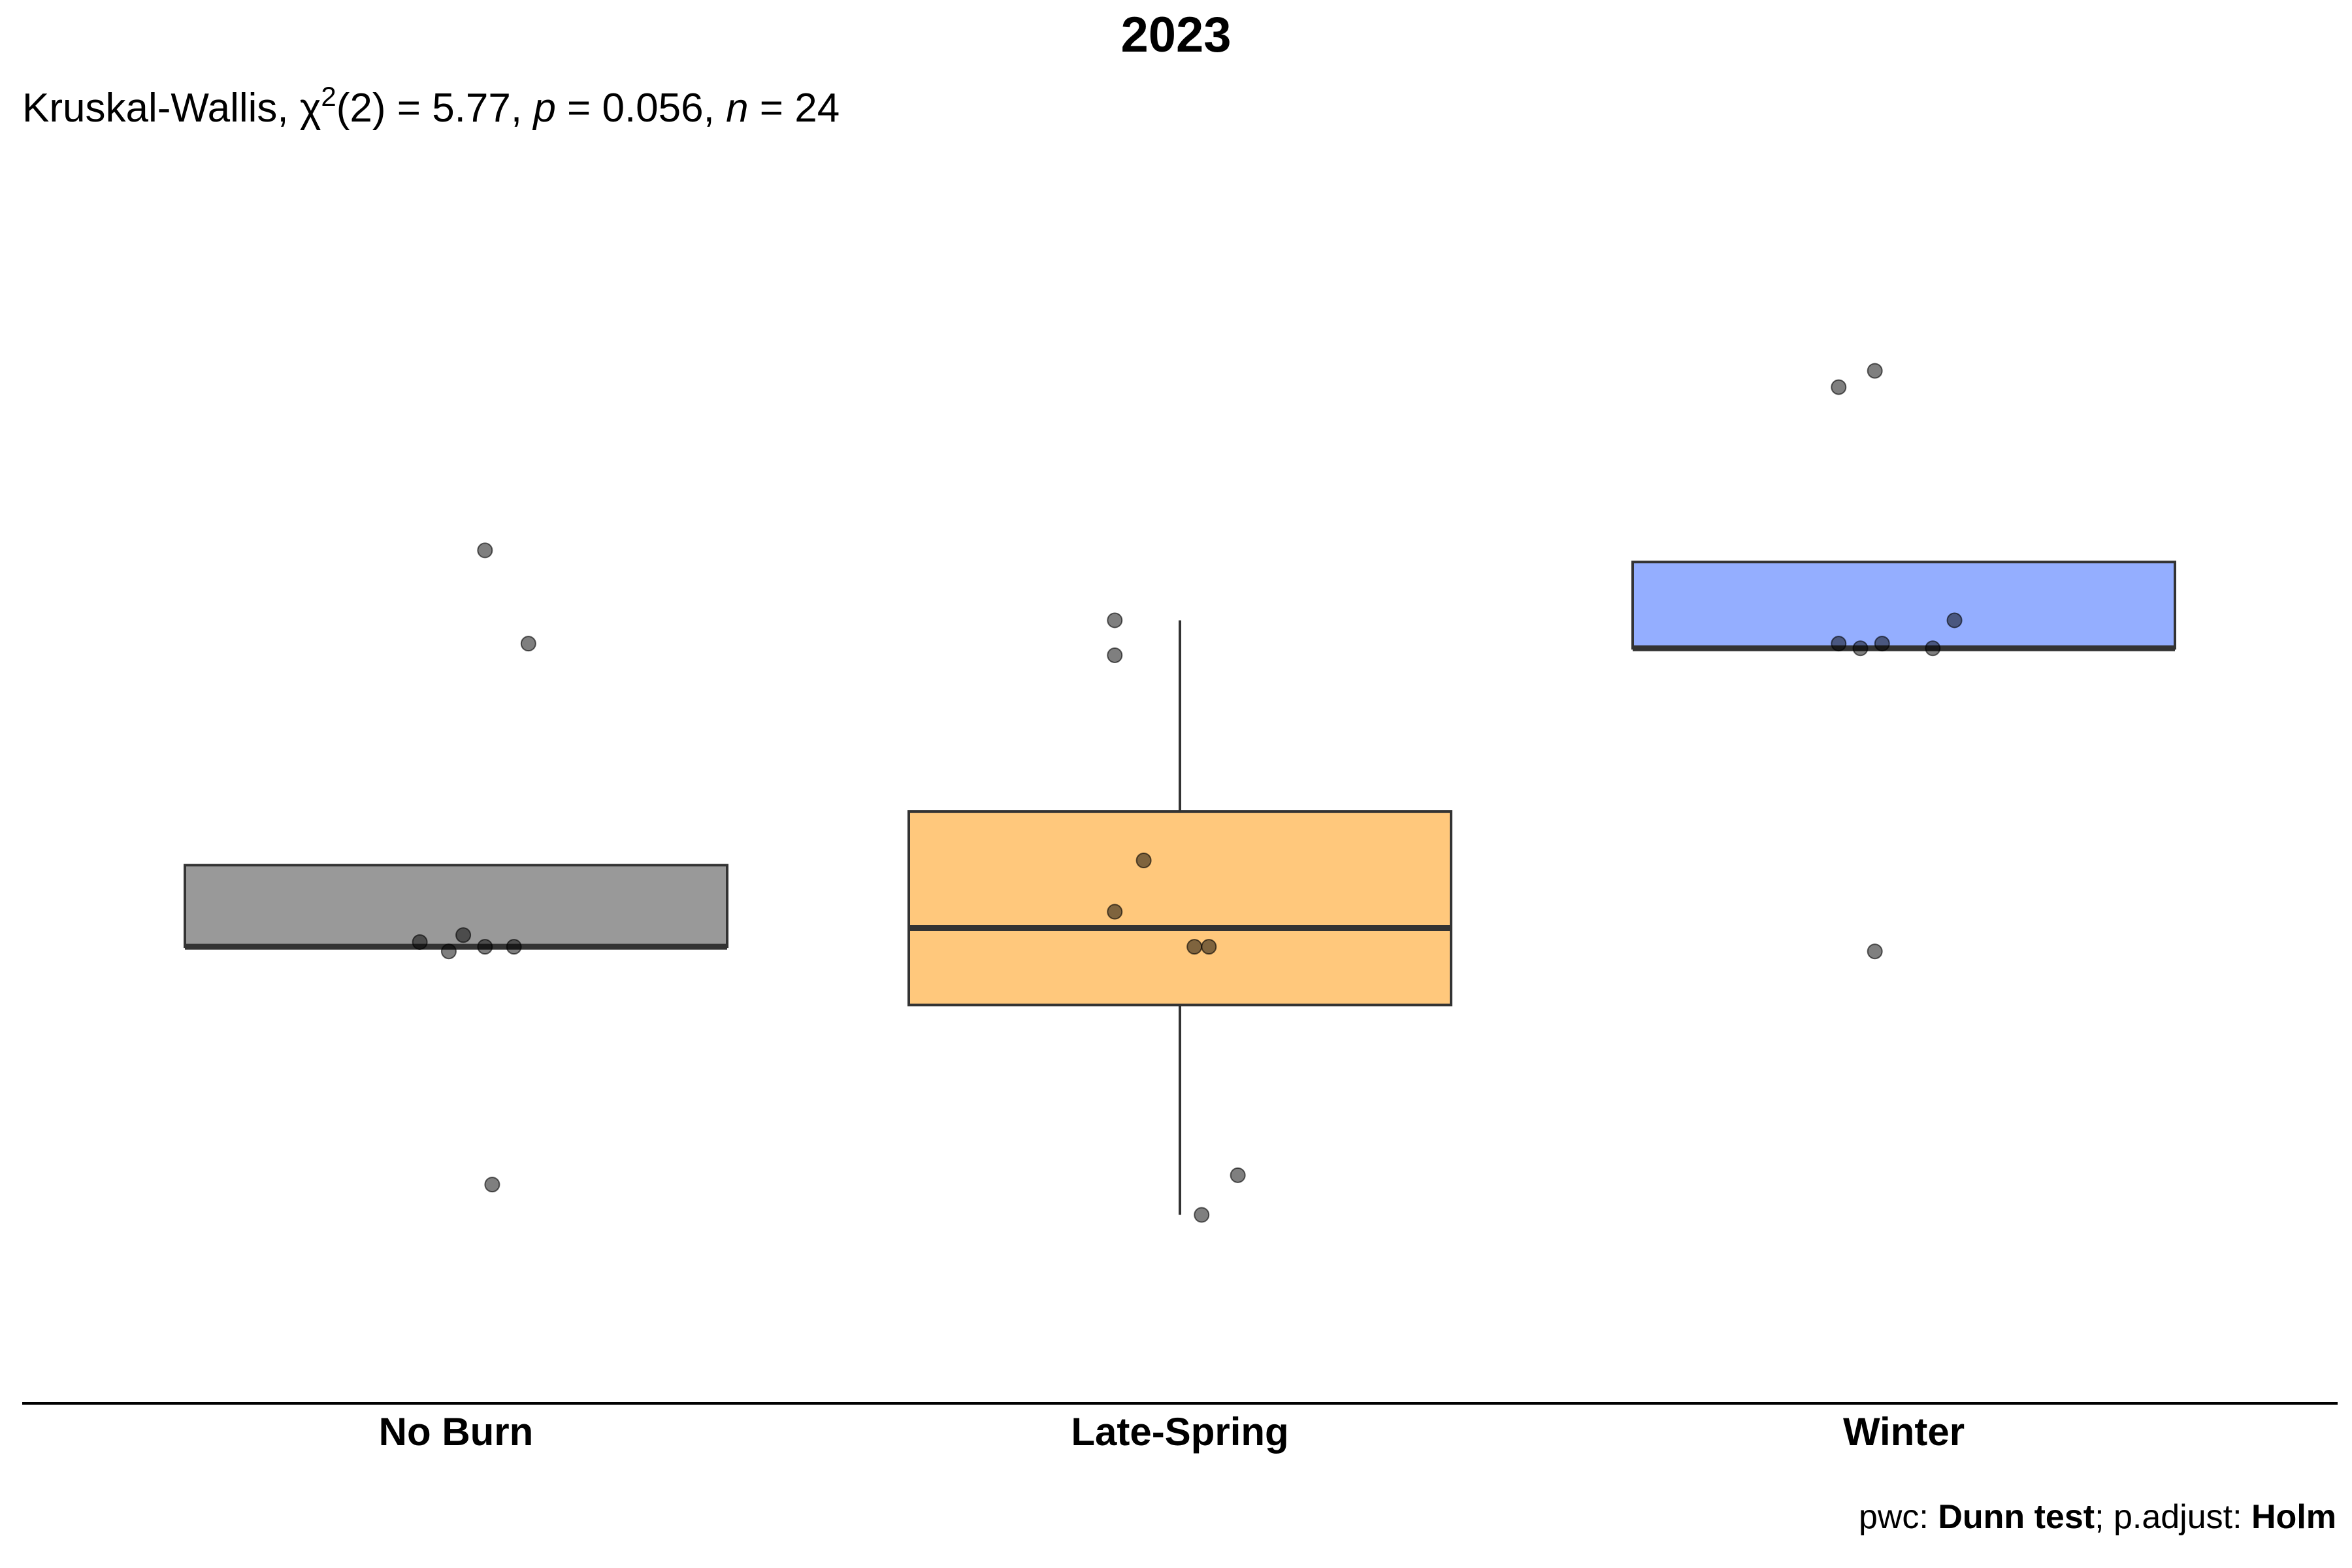  I want to click on x-tick-labels: No Burn Late-Spring Winter, so click(1172, 1432).